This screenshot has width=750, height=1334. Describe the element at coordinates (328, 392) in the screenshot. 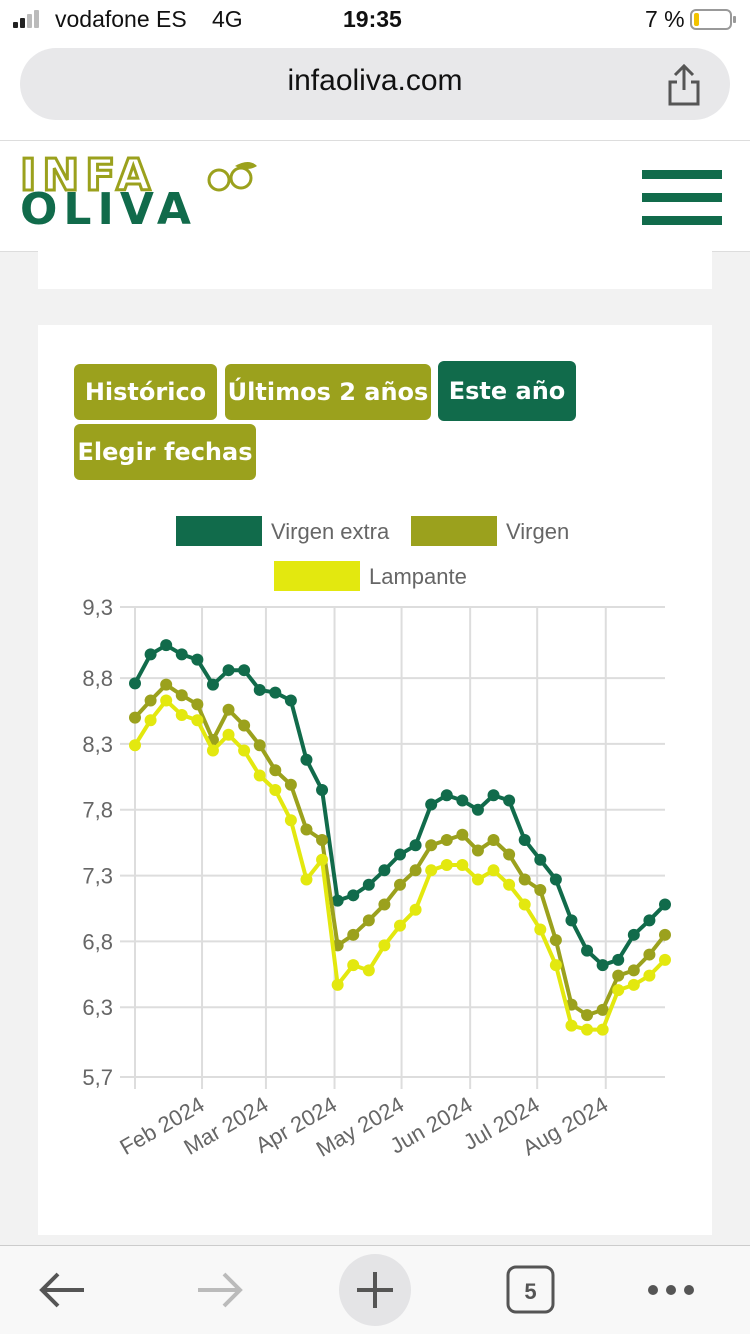

I see `range-button: Últimos 2 años` at that location.